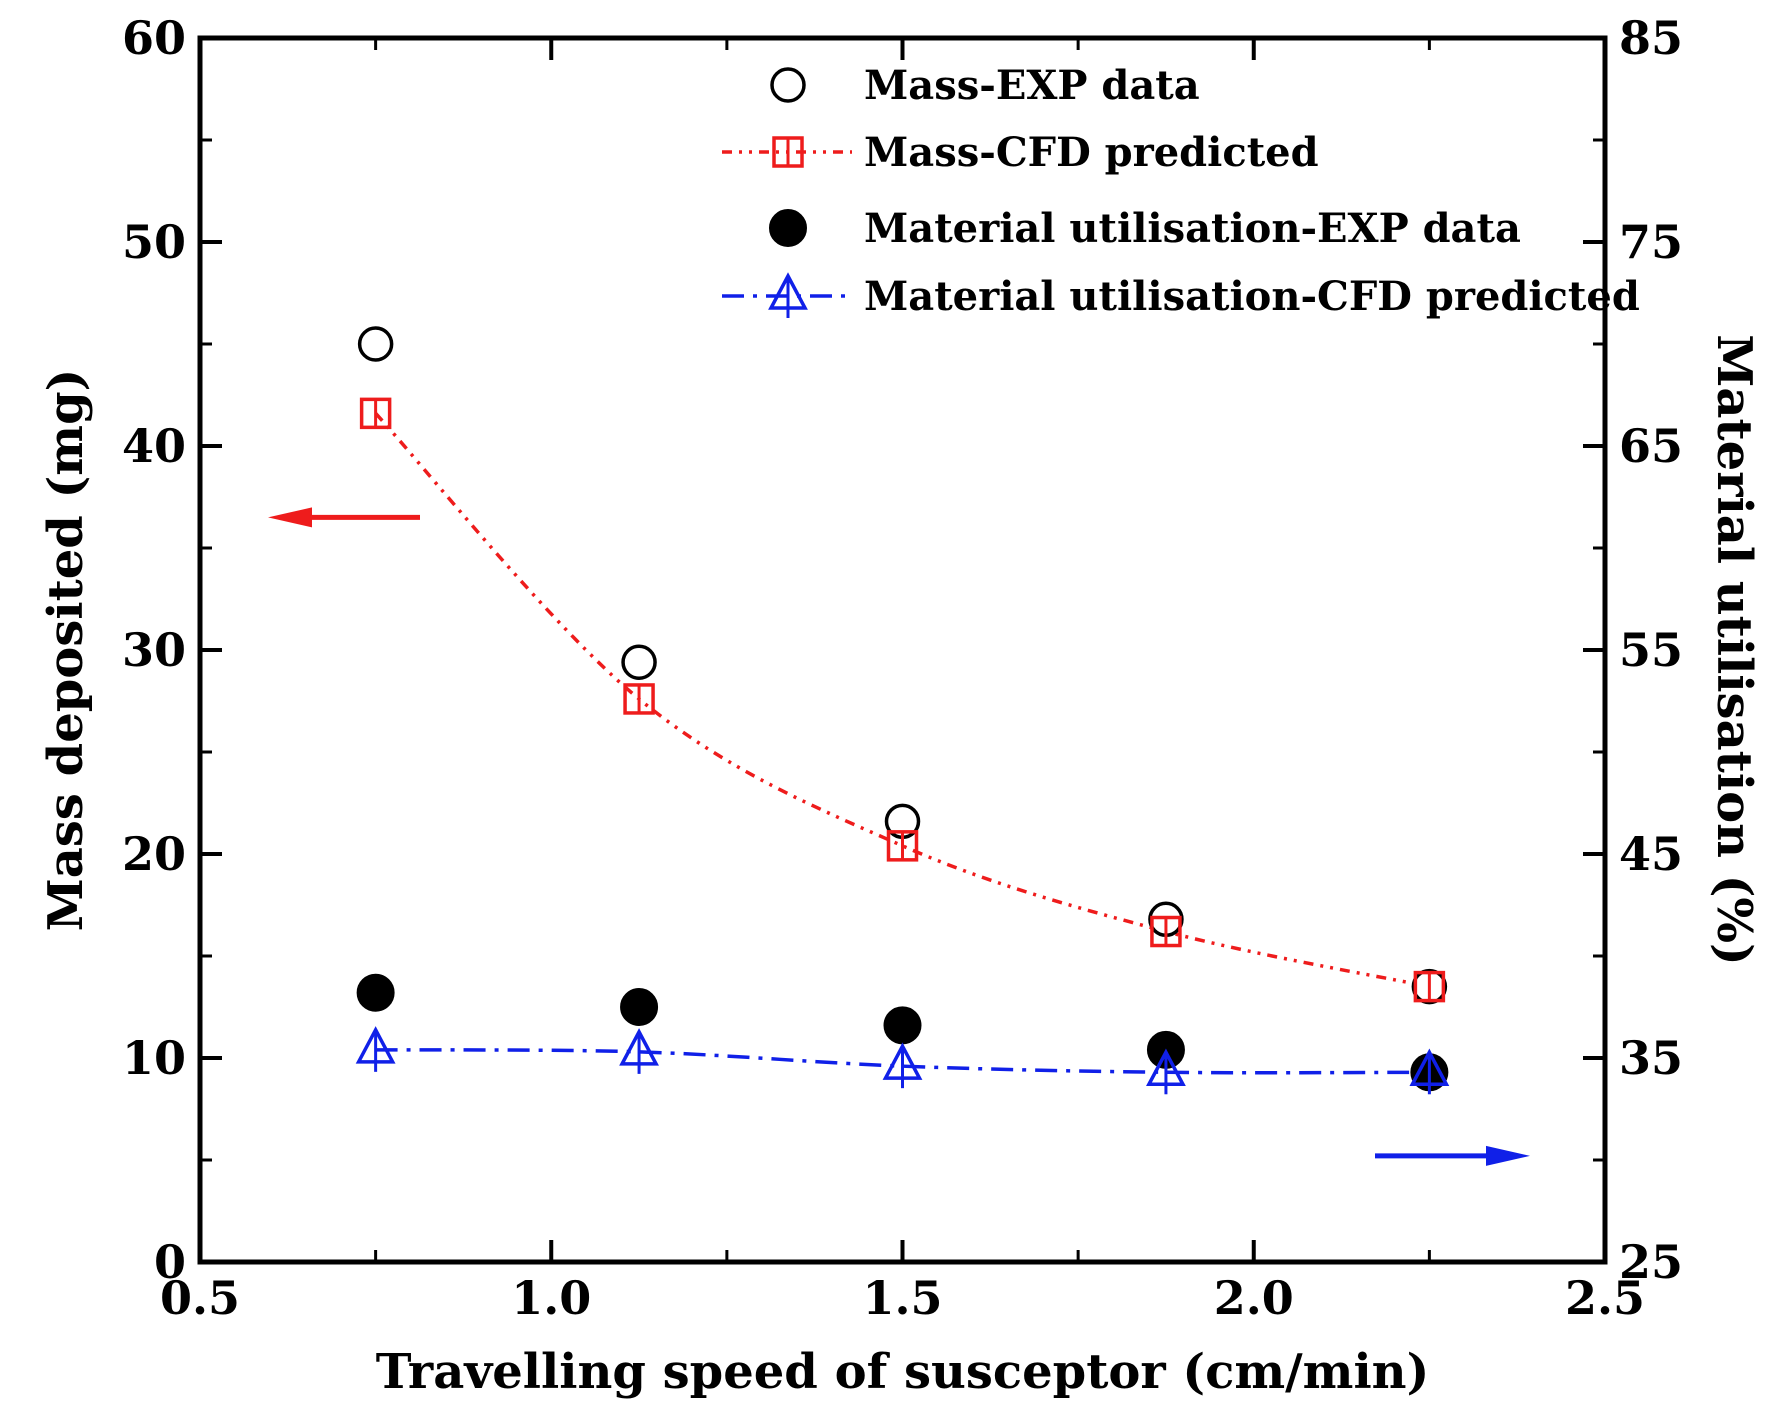 Image resolution: width=1786 pixels, height=1415 pixels. What do you see at coordinates (66, 650) in the screenshot?
I see `y-left-axis-label: Mass deposited (mg)` at bounding box center [66, 650].